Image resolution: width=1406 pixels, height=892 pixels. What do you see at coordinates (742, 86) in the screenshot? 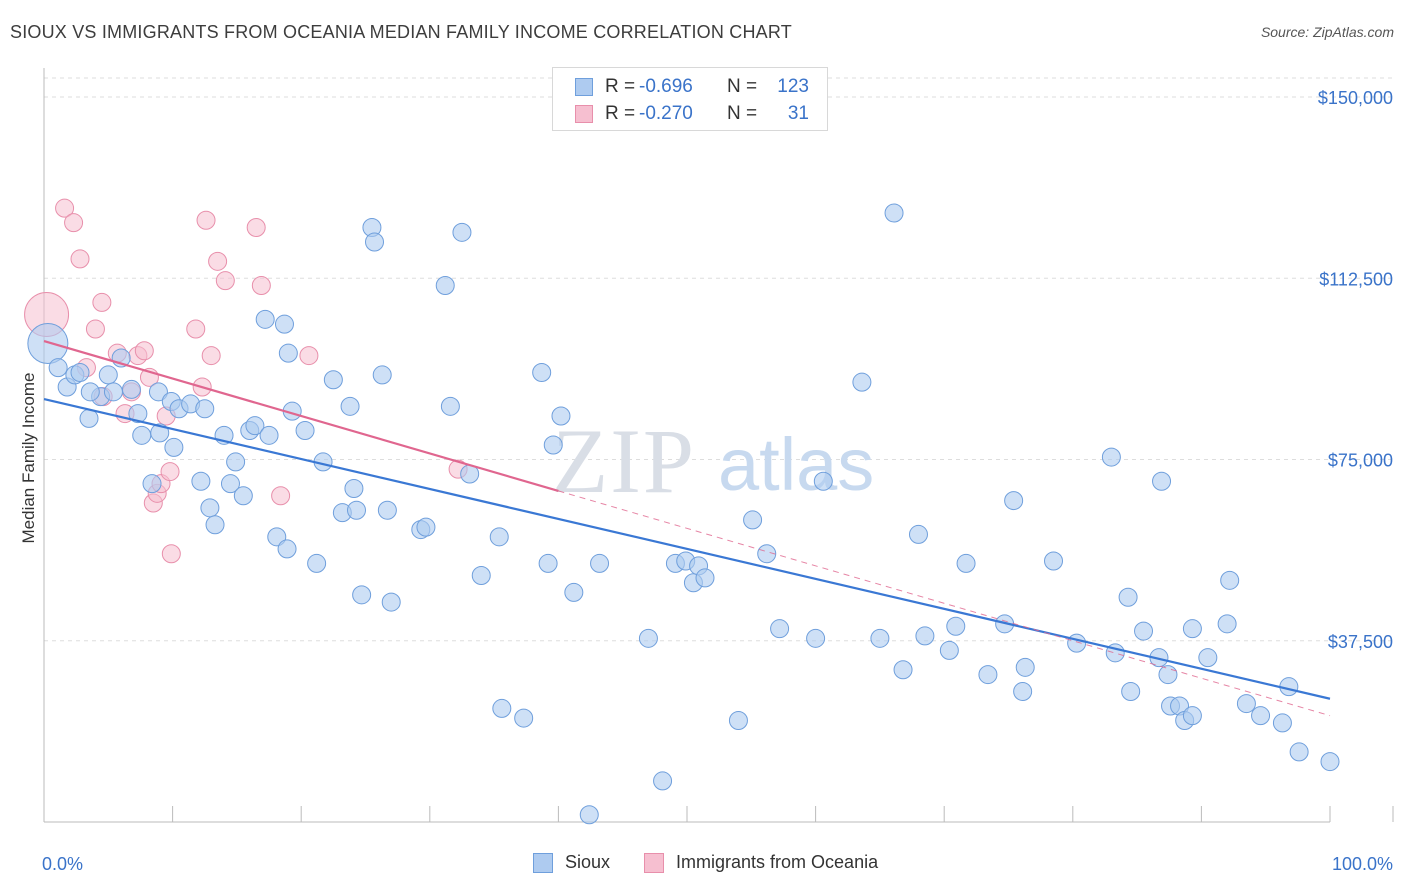
I see `legend-n-label: N =` at bounding box center [742, 86].